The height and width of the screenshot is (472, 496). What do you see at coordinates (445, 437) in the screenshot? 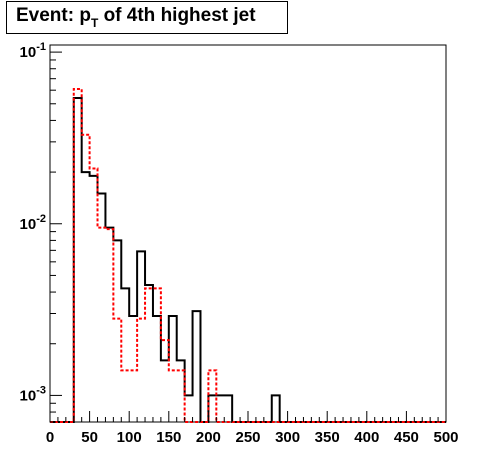
I see `x-tick-label: 500` at bounding box center [445, 437].